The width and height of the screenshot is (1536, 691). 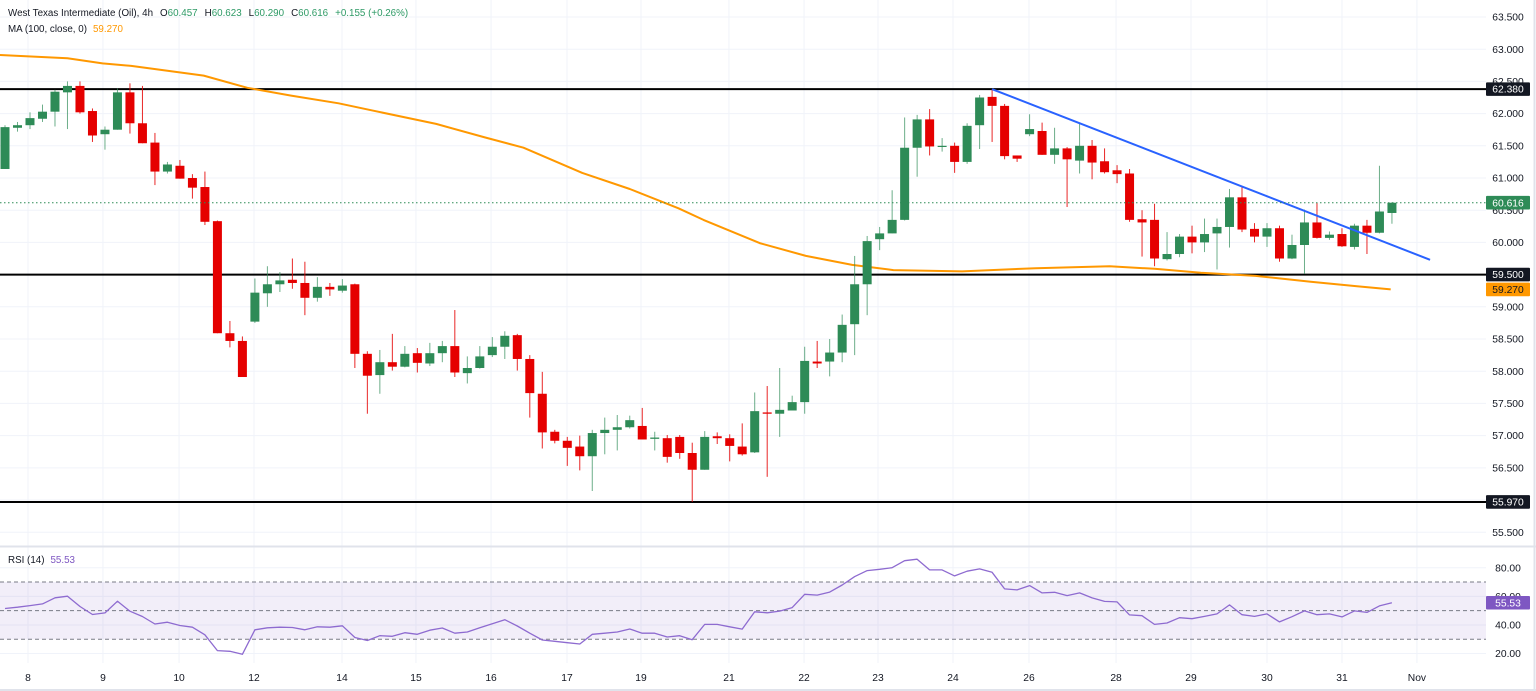 I want to click on rsi-value-label-text: 55.53, so click(x=1508, y=603).